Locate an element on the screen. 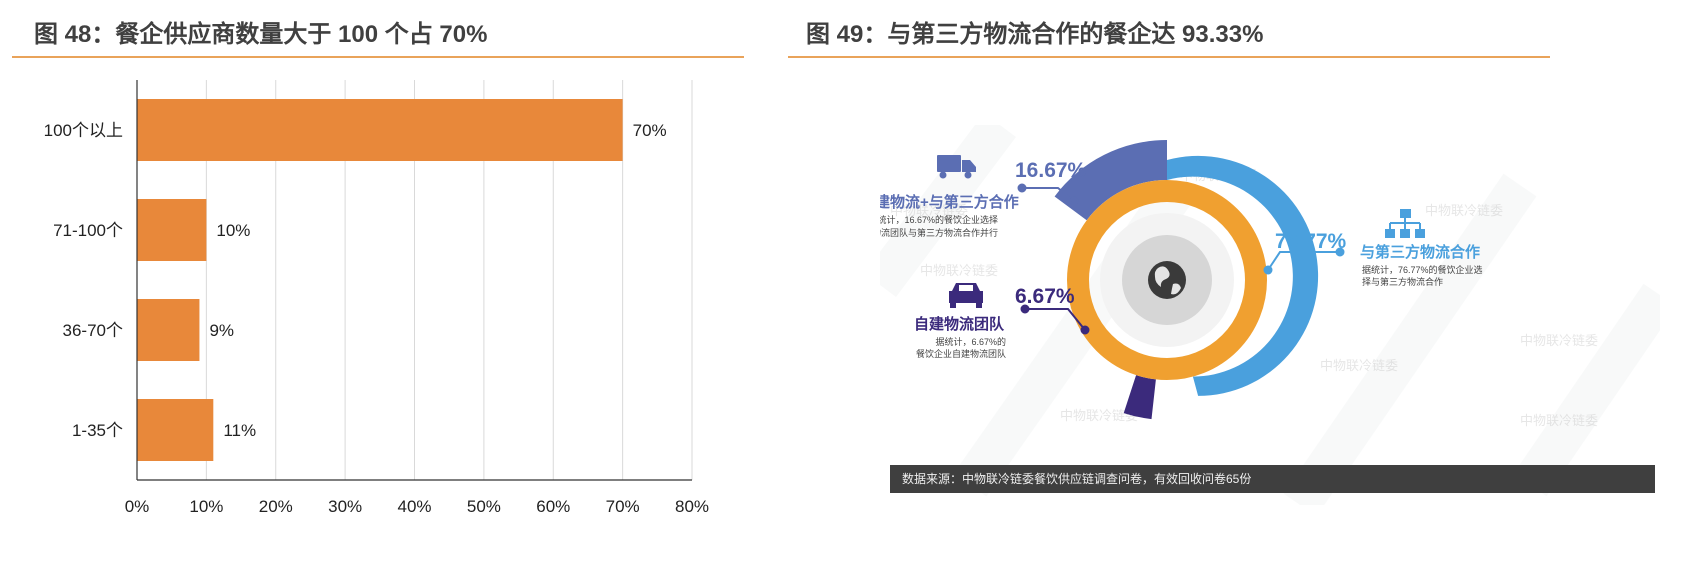  segment-desc-16-line2: 自建物流团队与第三方物流合作并行 is located at coordinates (939, 232).